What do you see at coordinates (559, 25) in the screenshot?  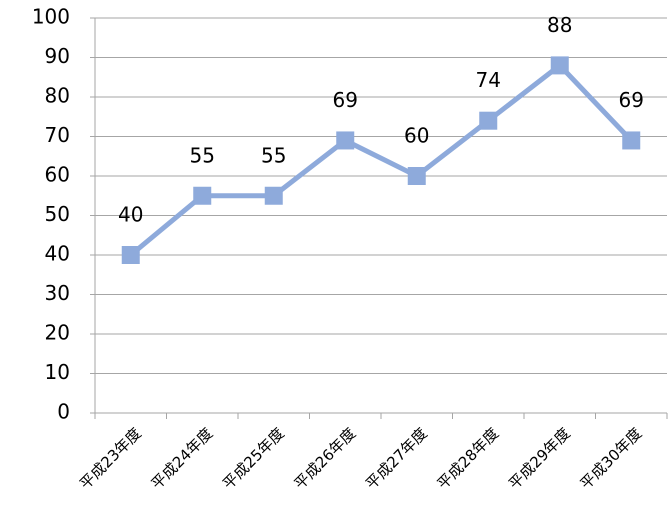 I see `data-label: 88` at bounding box center [559, 25].